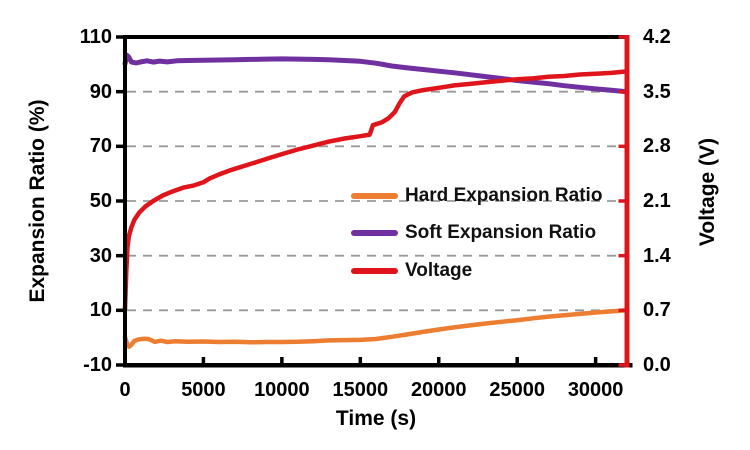 The image size is (750, 450). What do you see at coordinates (627, 201) in the screenshot?
I see `y-right-axis-spine` at bounding box center [627, 201].